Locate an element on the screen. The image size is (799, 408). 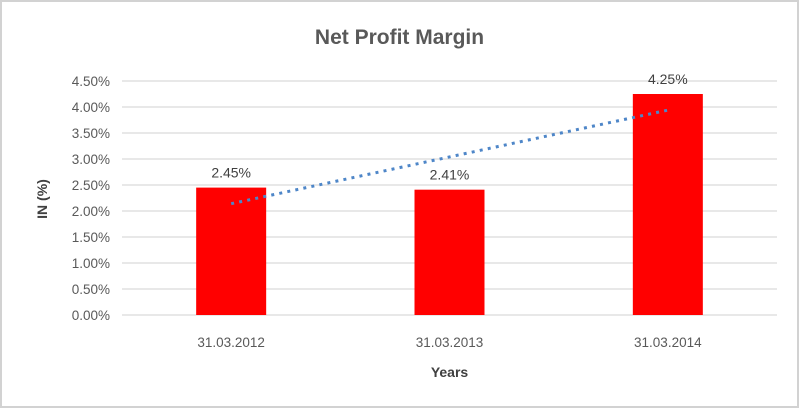
y-tick-label: 1.50% is located at coordinates (91, 237).